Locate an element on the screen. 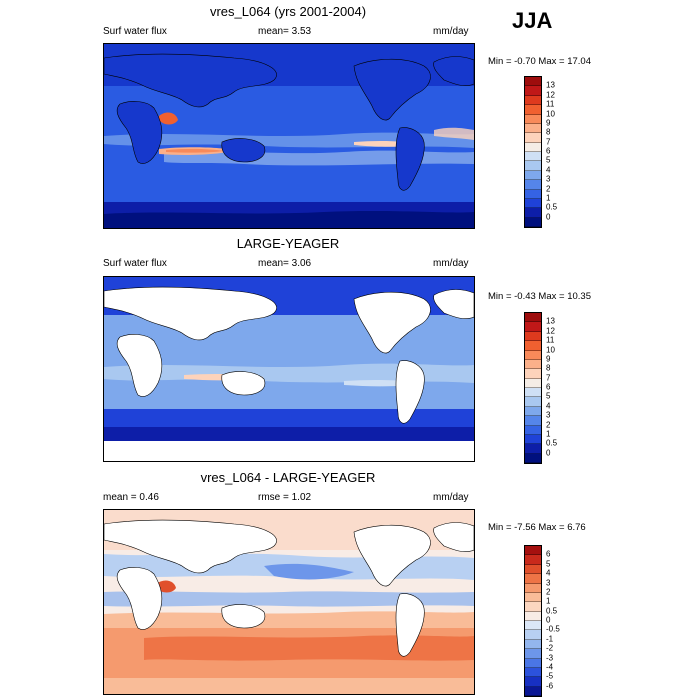  panel1-tick-label: 10 is located at coordinates (550, 113).